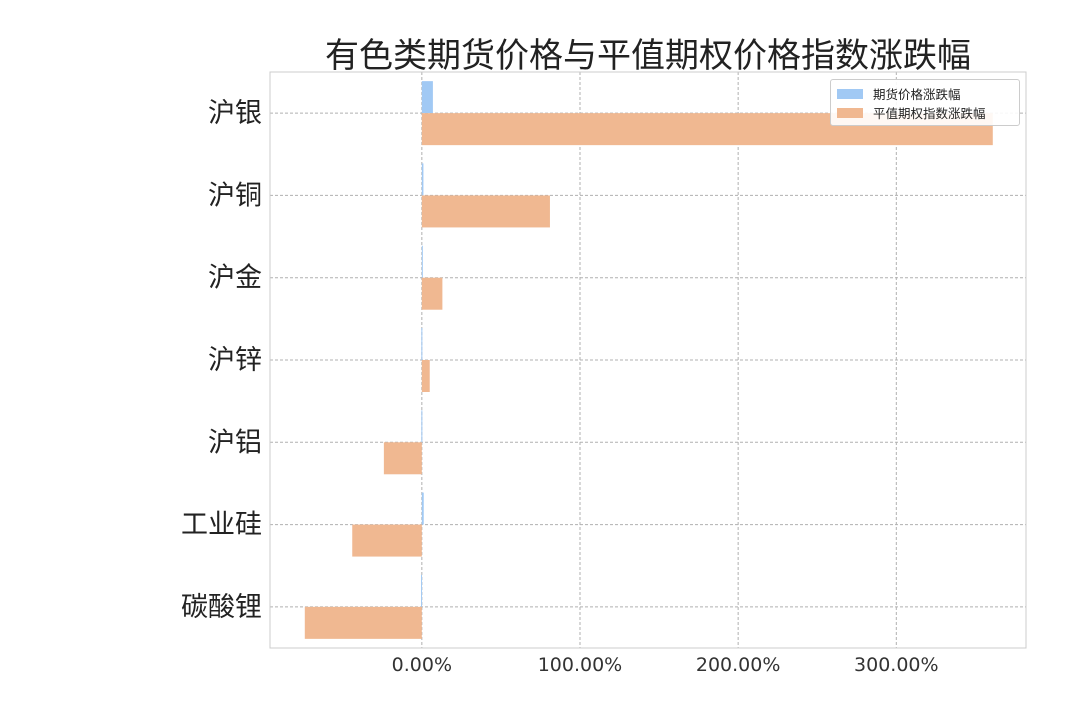  I want to click on x-tick-label: 200.00%, so click(738, 665).